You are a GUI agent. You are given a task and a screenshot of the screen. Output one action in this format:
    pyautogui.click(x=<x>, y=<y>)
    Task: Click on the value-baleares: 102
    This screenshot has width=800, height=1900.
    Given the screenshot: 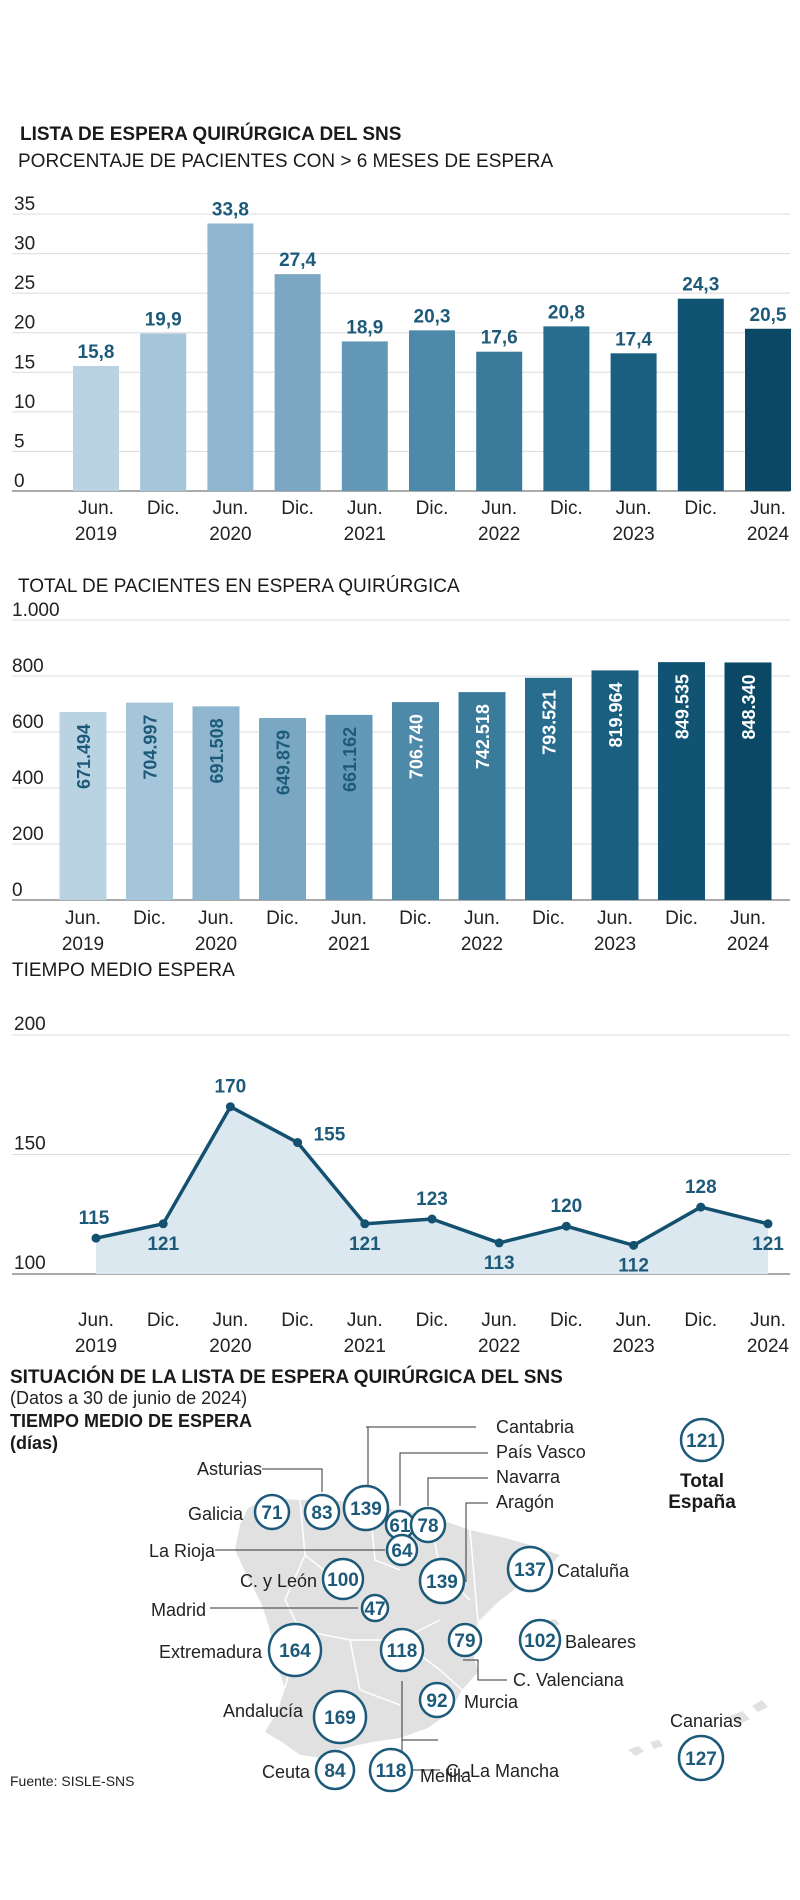 What is the action you would take?
    pyautogui.click(x=540, y=1641)
    